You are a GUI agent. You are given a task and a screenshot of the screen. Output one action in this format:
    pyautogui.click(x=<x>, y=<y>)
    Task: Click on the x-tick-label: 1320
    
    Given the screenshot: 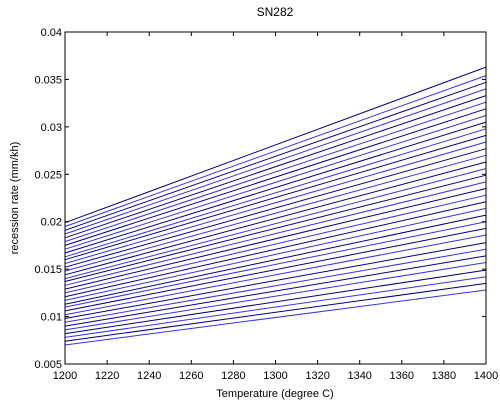 What is the action you would take?
    pyautogui.click(x=317, y=376)
    